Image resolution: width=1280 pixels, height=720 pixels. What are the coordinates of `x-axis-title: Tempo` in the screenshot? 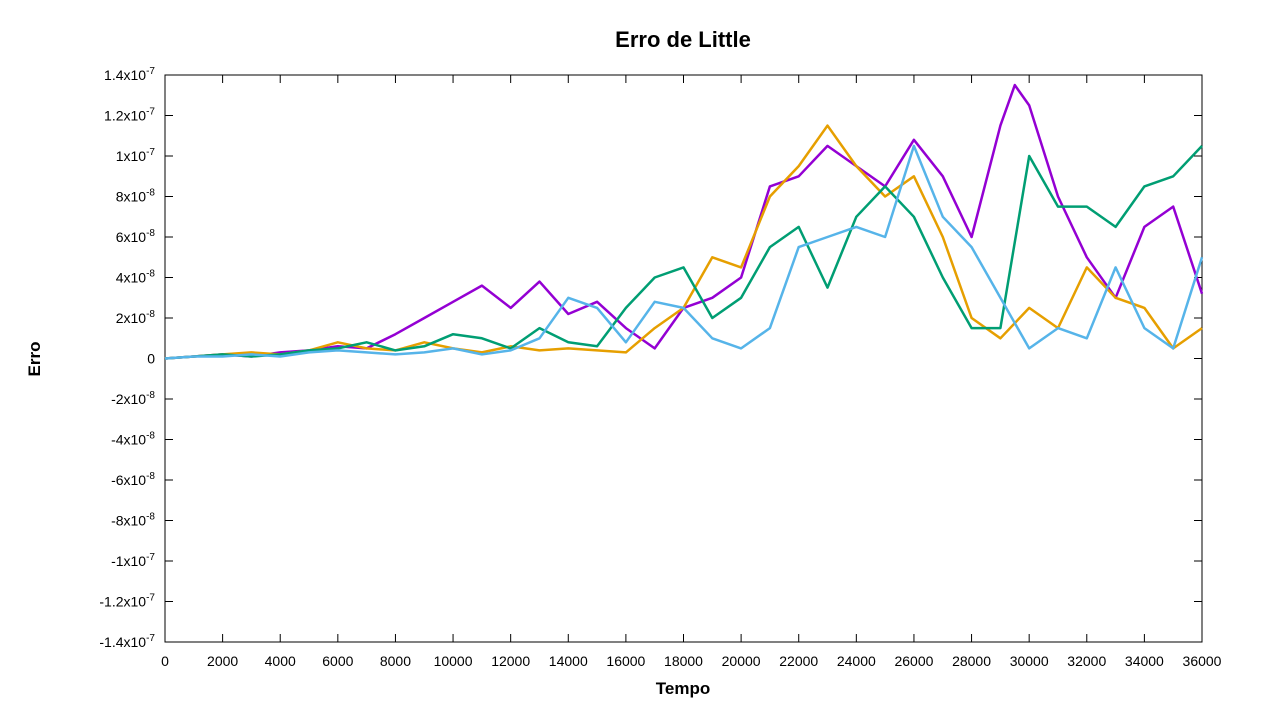 It's located at (683, 688).